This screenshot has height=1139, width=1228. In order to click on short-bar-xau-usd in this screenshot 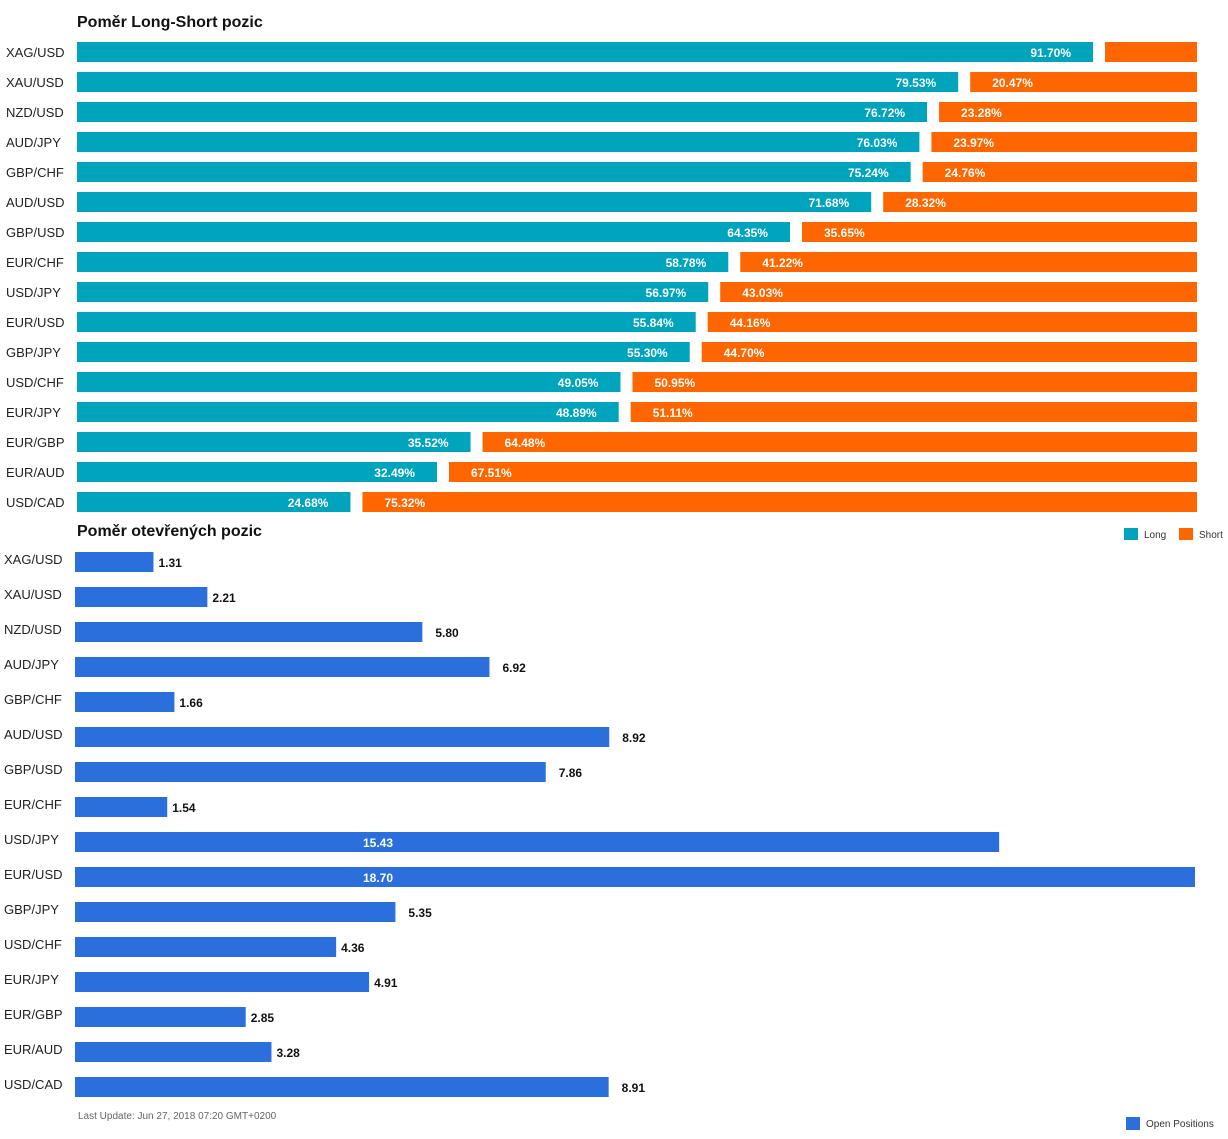, I will do `click(1083, 82)`.